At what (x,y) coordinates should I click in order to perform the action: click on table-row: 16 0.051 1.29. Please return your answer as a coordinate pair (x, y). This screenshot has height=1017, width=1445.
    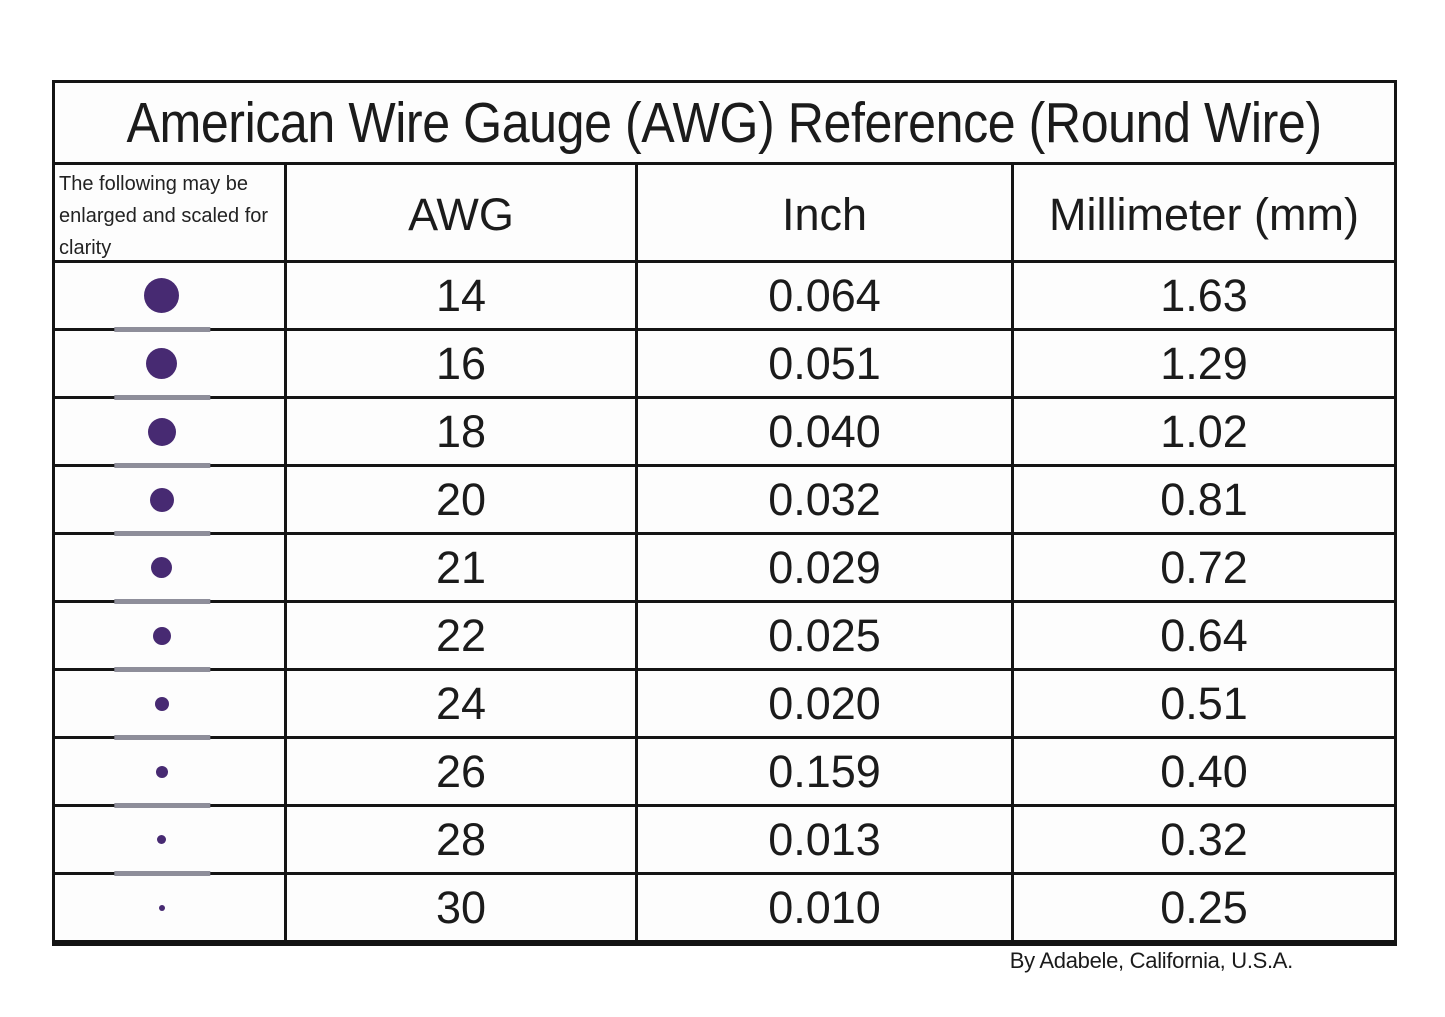
    Looking at the image, I should click on (724, 365).